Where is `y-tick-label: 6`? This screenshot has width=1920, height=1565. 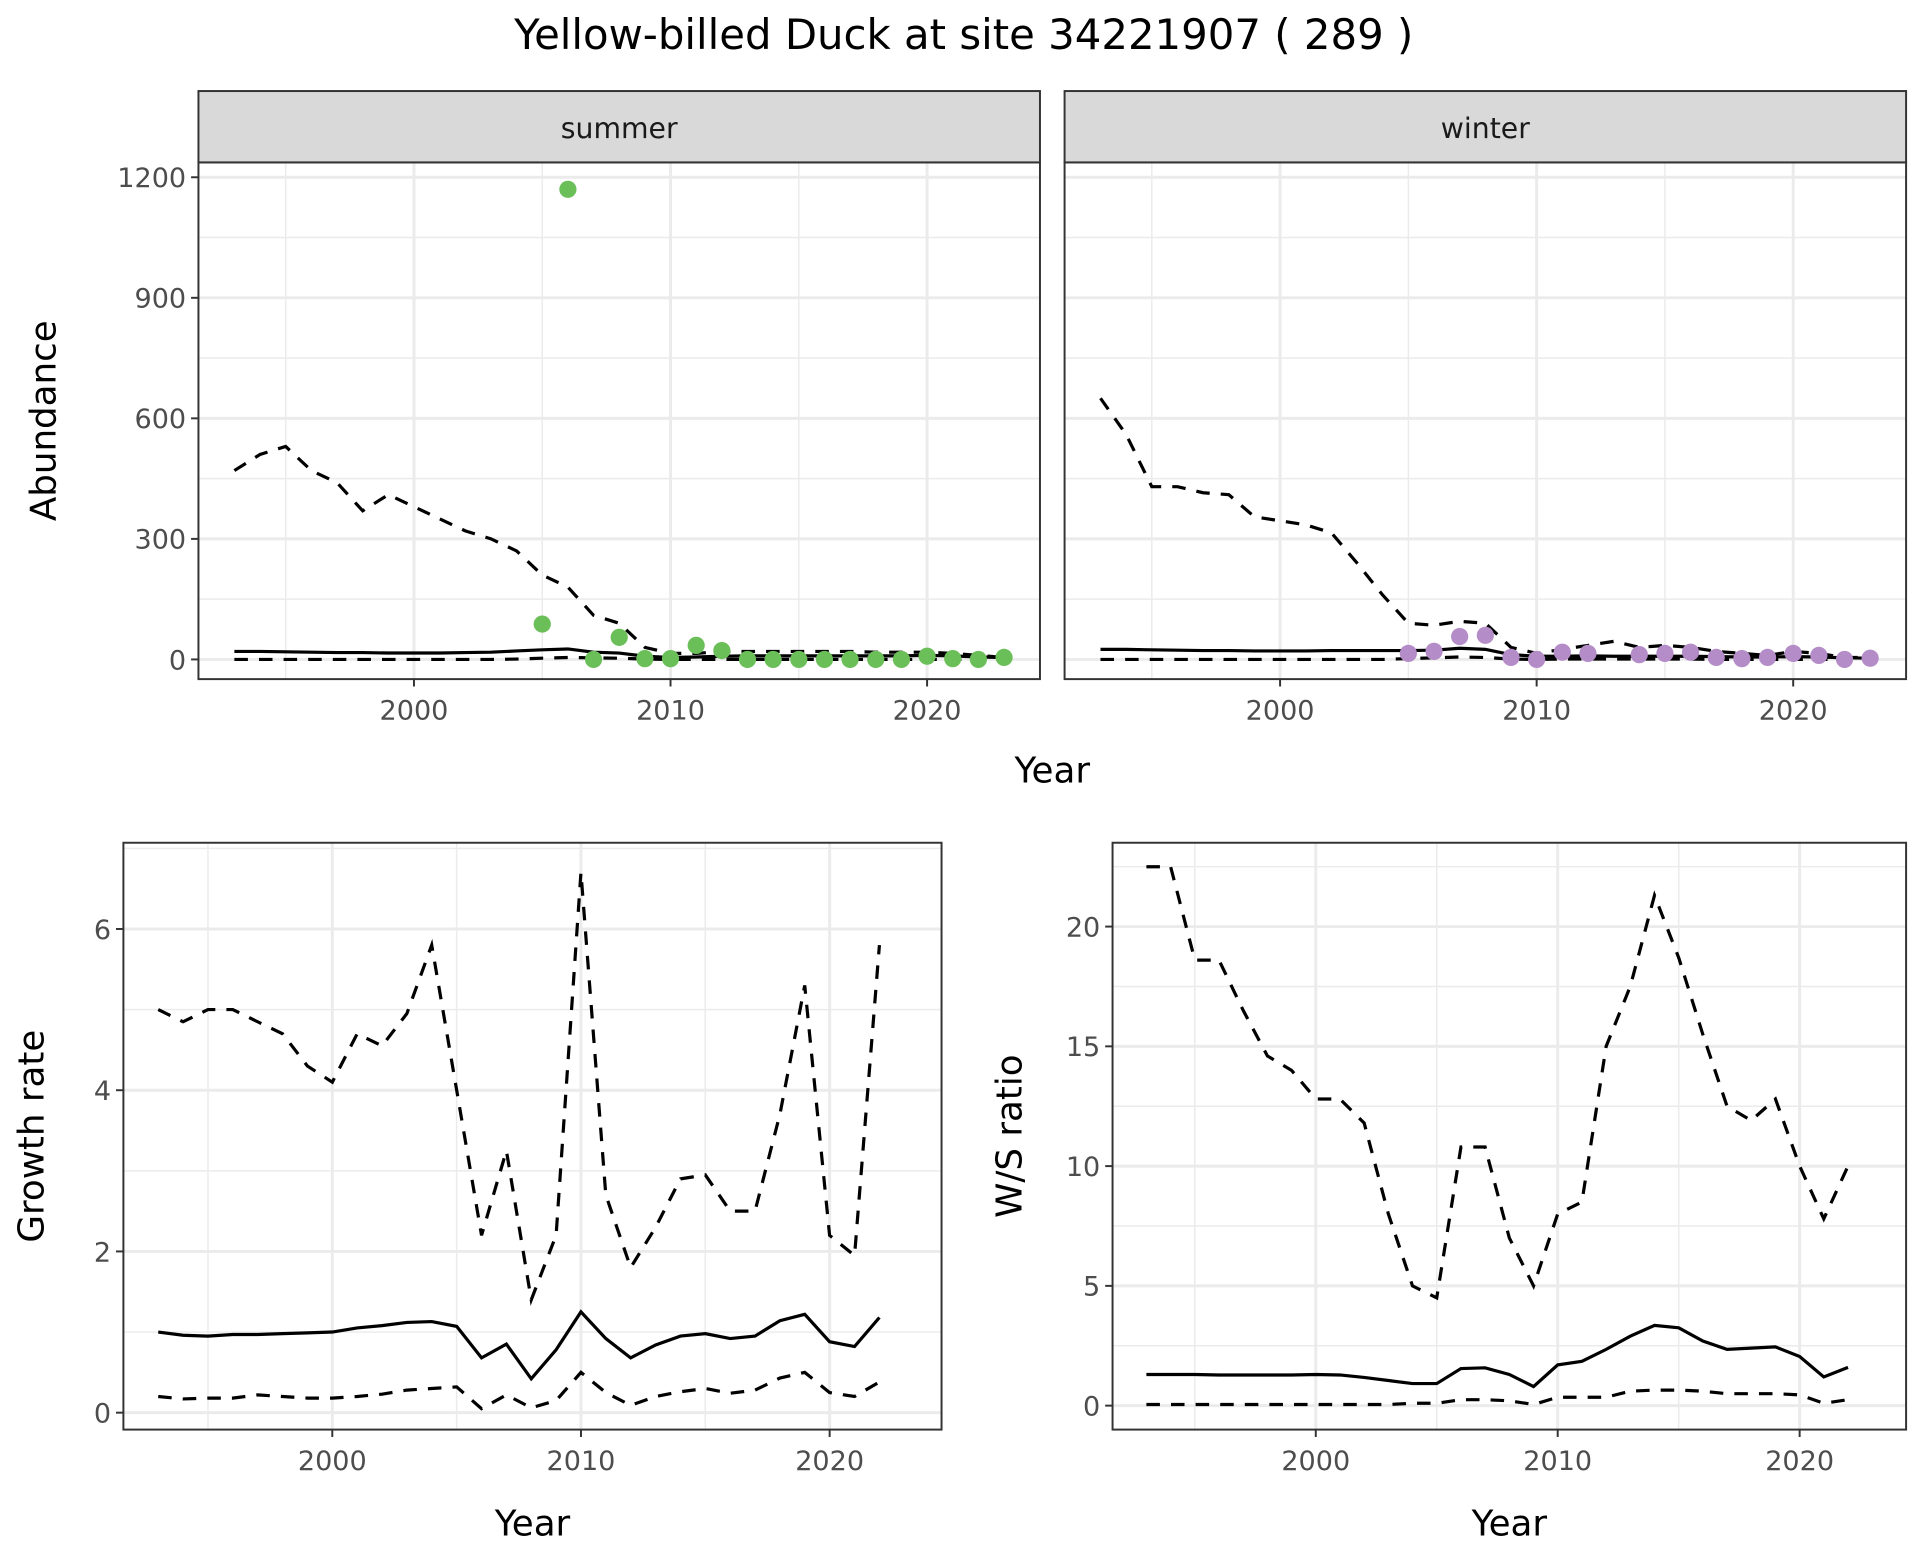
y-tick-label: 6 is located at coordinates (102, 930).